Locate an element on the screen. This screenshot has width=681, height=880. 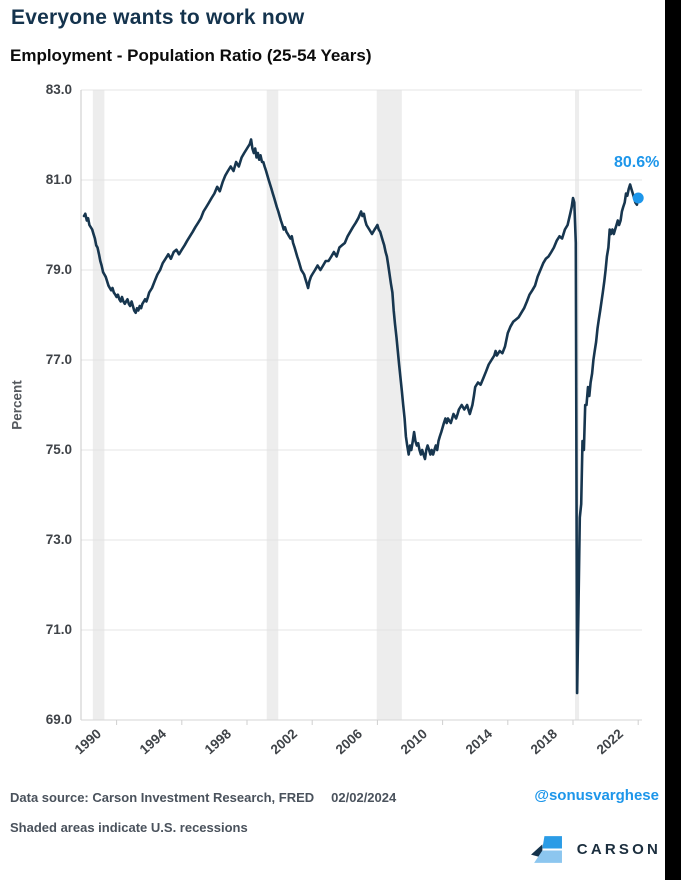
carson-wordmark: CARSON is located at coordinates (618, 849).